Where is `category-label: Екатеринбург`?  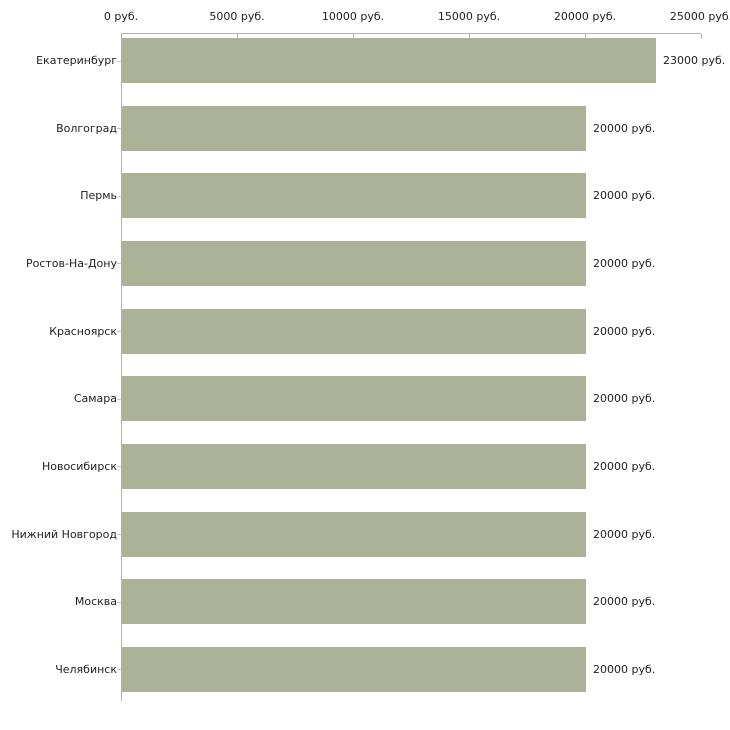
category-label: Екатеринбург is located at coordinates (76, 60).